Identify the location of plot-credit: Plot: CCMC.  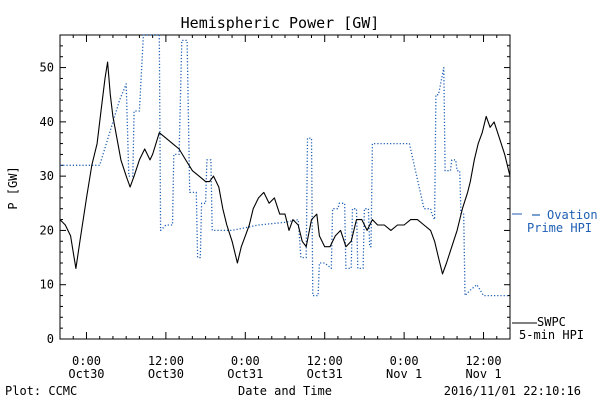
(41, 391).